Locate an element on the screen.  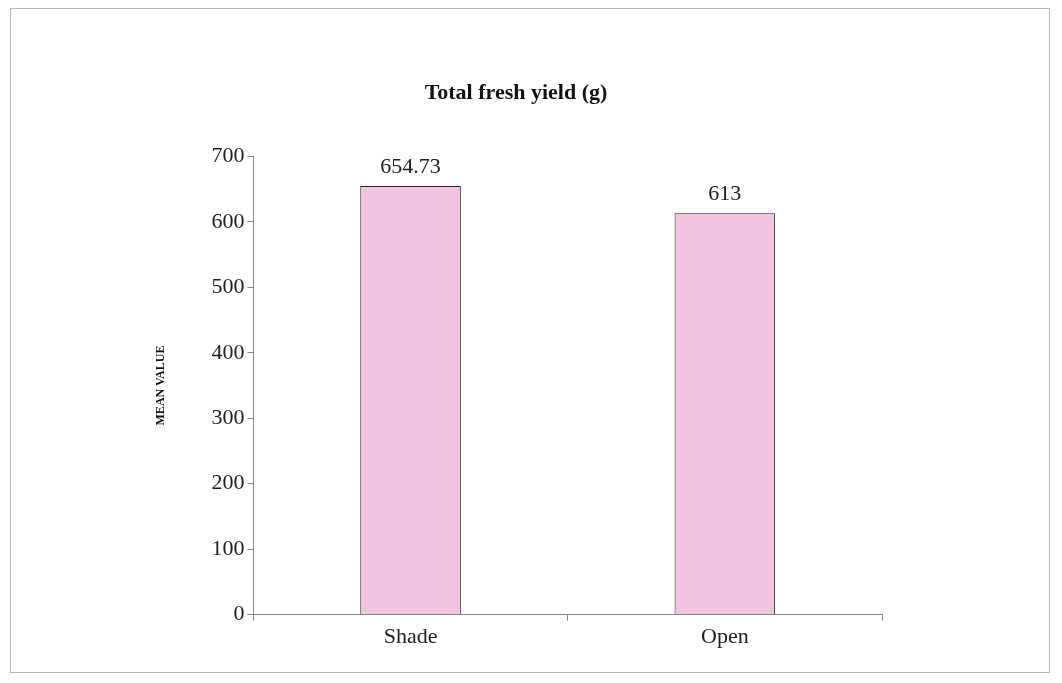
x-tick-label: Shade is located at coordinates (410, 635).